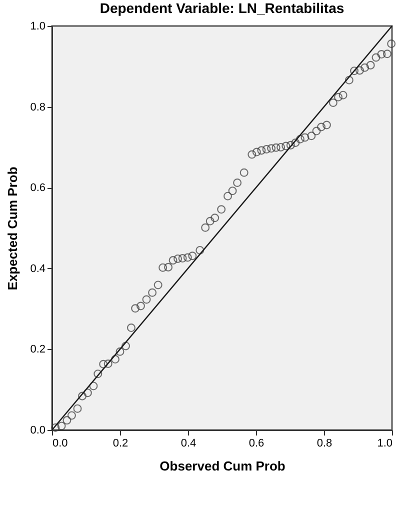  What do you see at coordinates (384, 444) in the screenshot?
I see `x-tick-label: 1.0` at bounding box center [384, 444].